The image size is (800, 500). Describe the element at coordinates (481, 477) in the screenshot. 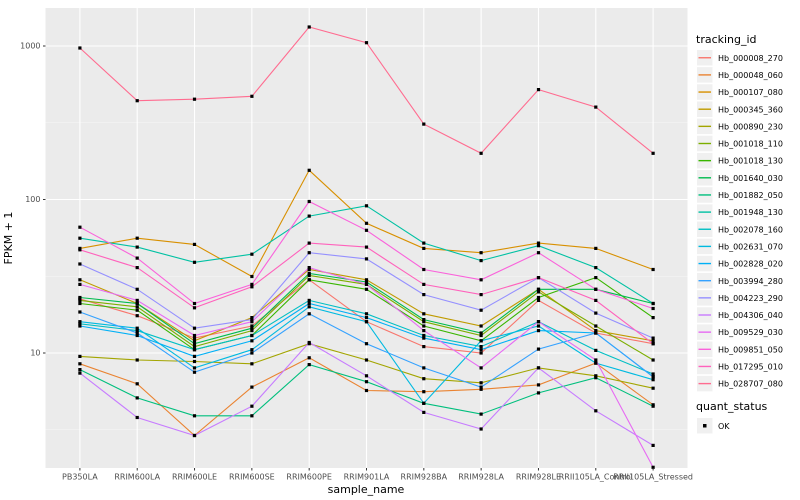

I see `x-tick-label: RRIM928LA` at that location.